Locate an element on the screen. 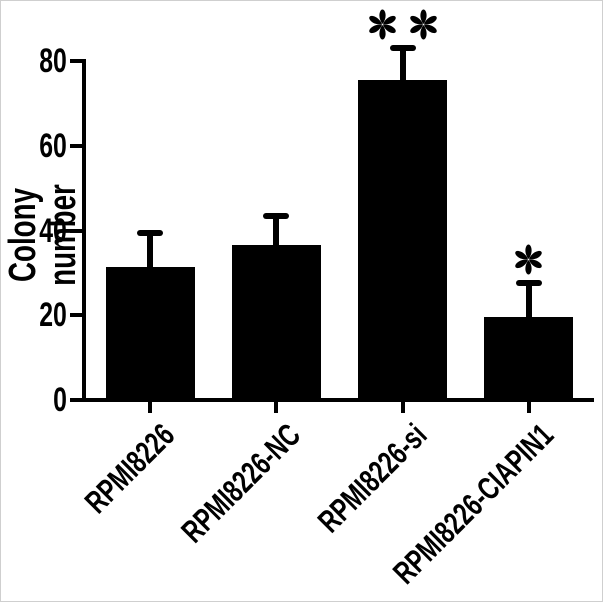 The width and height of the screenshot is (603, 602). x-tick-label: RPMI8226 is located at coordinates (116, 482).